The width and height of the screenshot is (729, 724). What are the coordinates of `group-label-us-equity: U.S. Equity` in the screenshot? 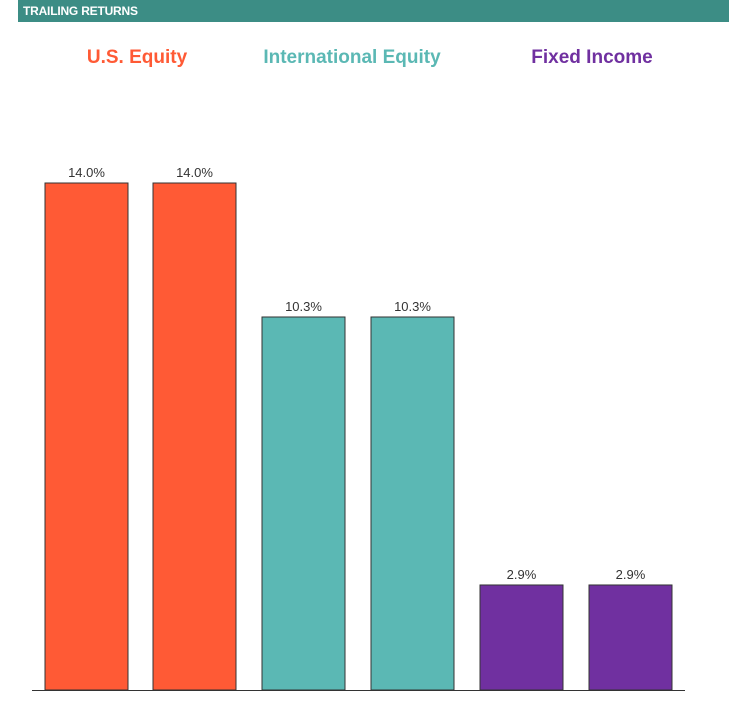 It's located at (137, 57).